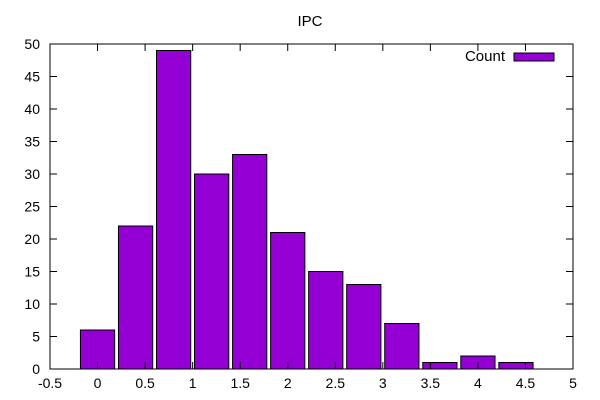  What do you see at coordinates (193, 383) in the screenshot?
I see `x-tick-label-1: 1` at bounding box center [193, 383].